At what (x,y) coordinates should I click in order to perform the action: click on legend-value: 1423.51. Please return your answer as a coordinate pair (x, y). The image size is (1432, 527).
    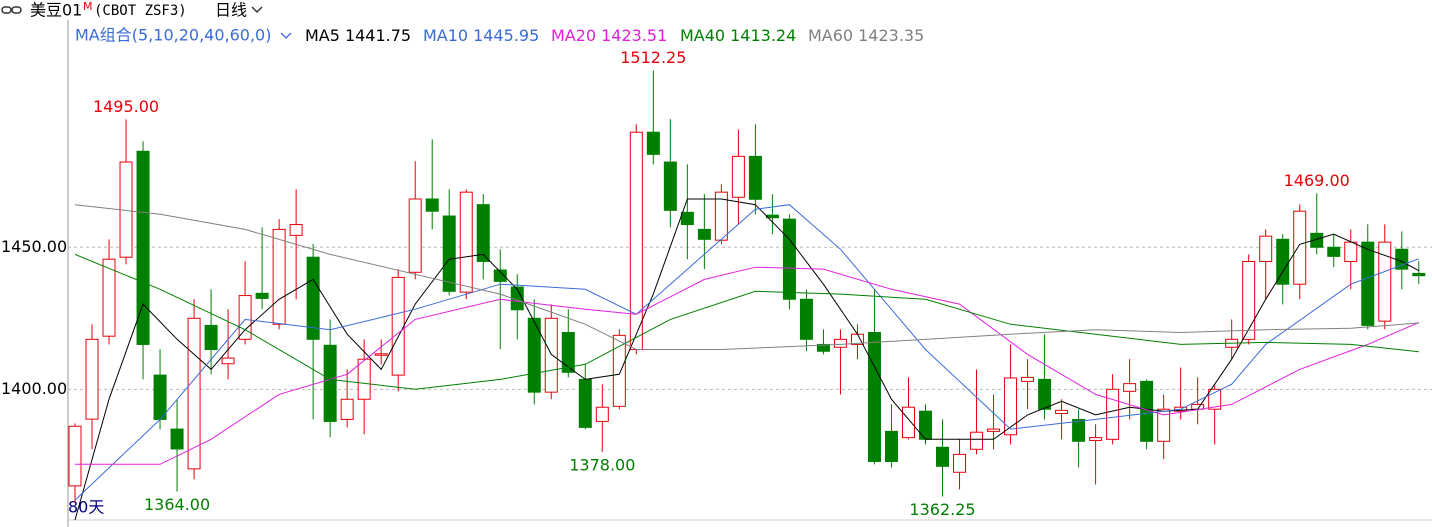
    Looking at the image, I should click on (634, 35).